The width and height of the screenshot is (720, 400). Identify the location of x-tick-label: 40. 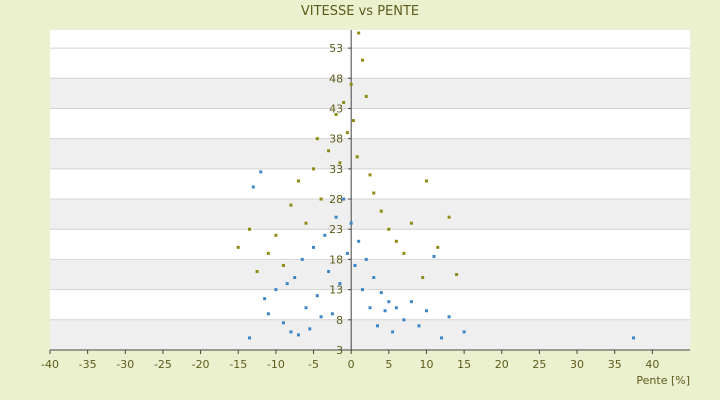
(652, 364).